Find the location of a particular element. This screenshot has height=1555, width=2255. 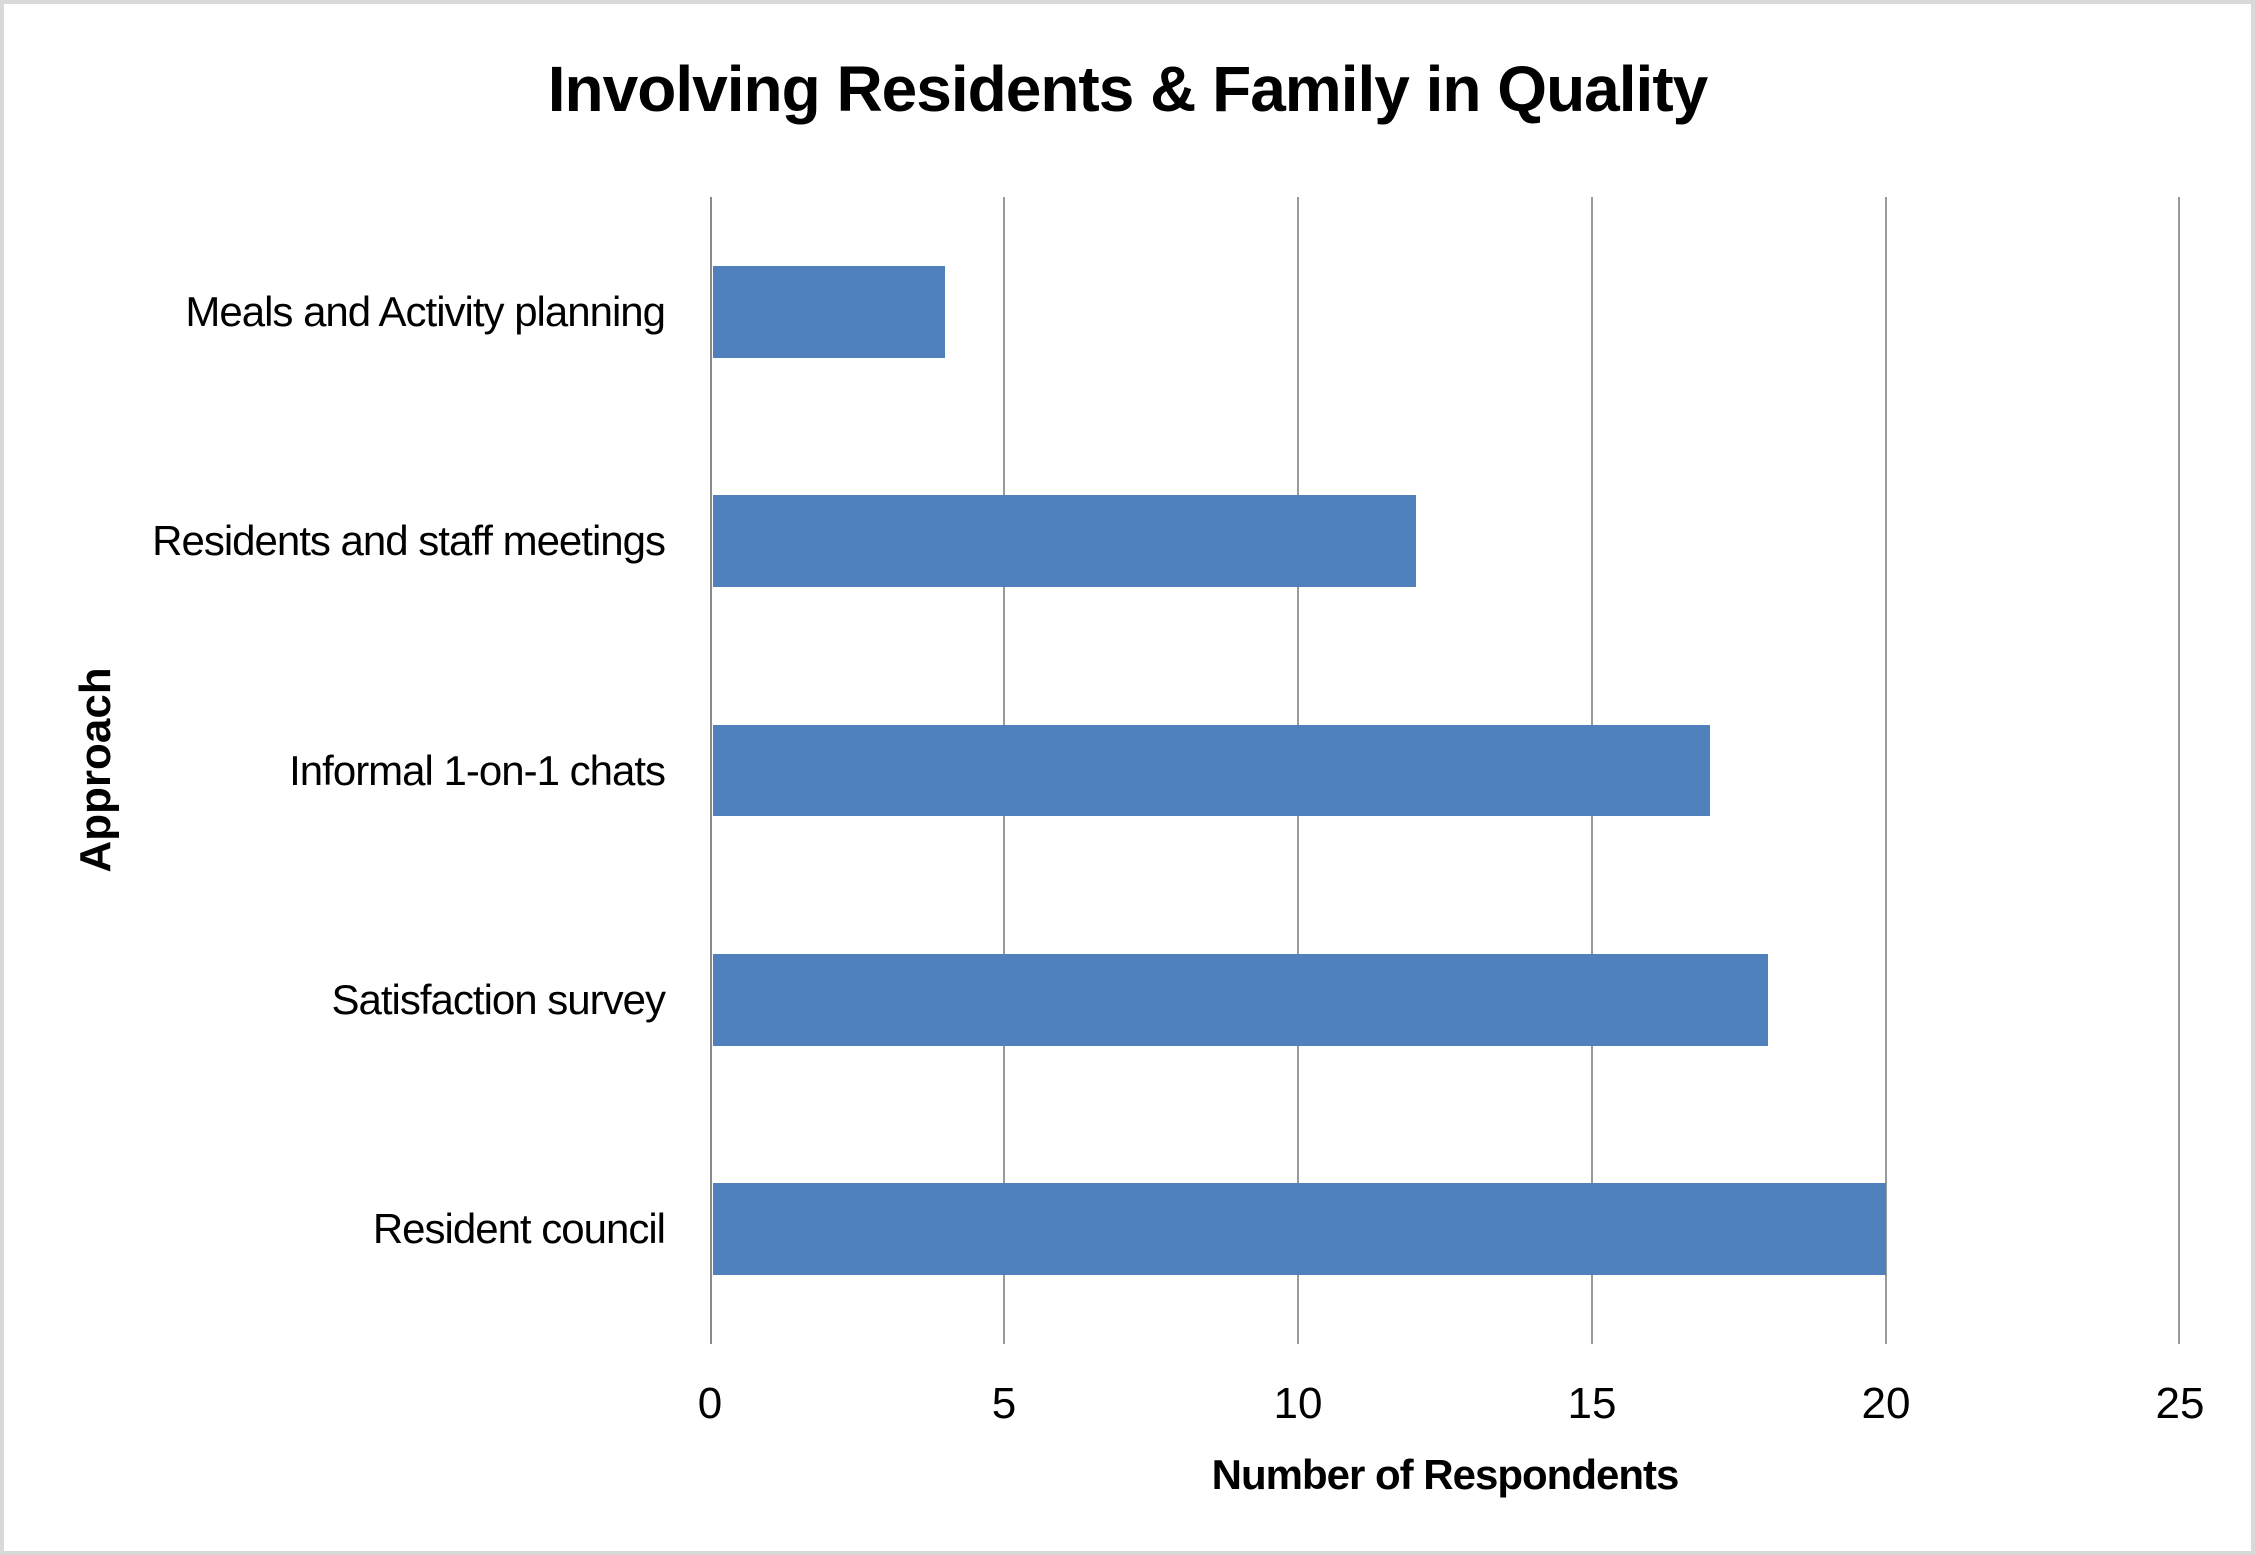

x-tick-label: 5 is located at coordinates (1004, 1403).